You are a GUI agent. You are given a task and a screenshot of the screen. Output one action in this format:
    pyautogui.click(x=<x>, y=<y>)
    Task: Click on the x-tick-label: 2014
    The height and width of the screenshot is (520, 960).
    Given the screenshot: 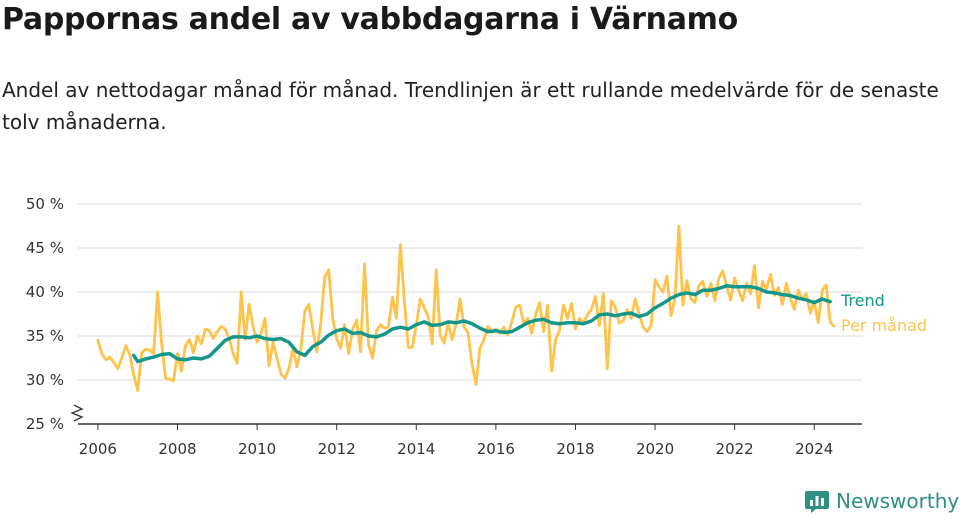 What is the action you would take?
    pyautogui.click(x=416, y=449)
    